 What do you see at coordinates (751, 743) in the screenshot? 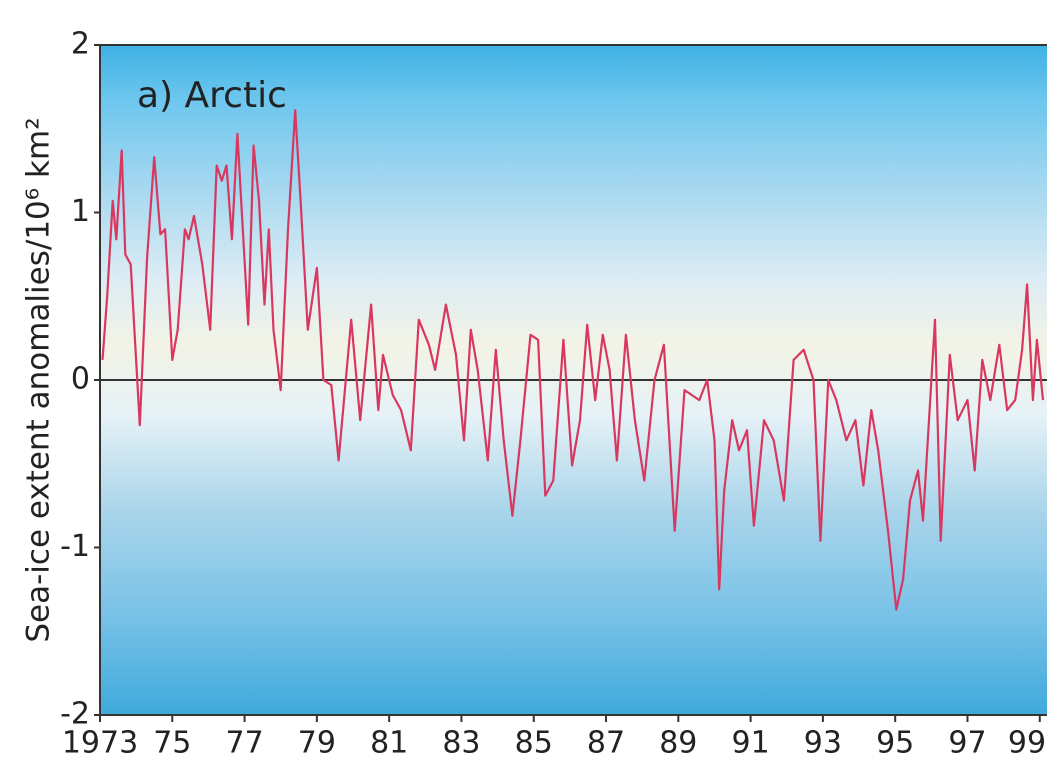
I see `x-tick-label: 91` at bounding box center [751, 743].